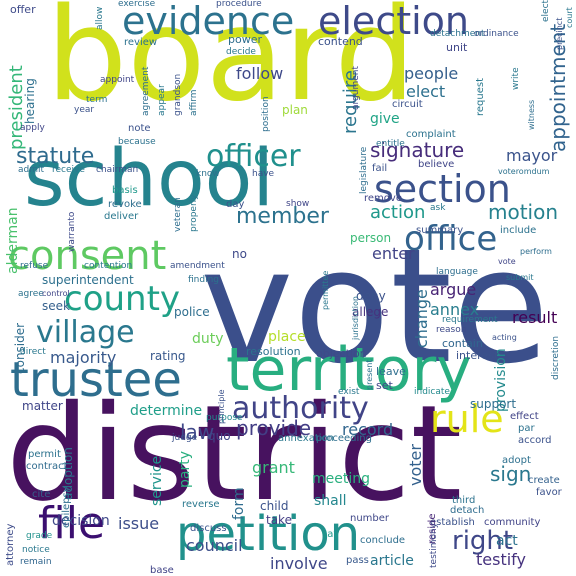 This screenshot has width=576, height=576. Describe the element at coordinates (407, 104) in the screenshot. I see `word-circuit: circuit` at that location.